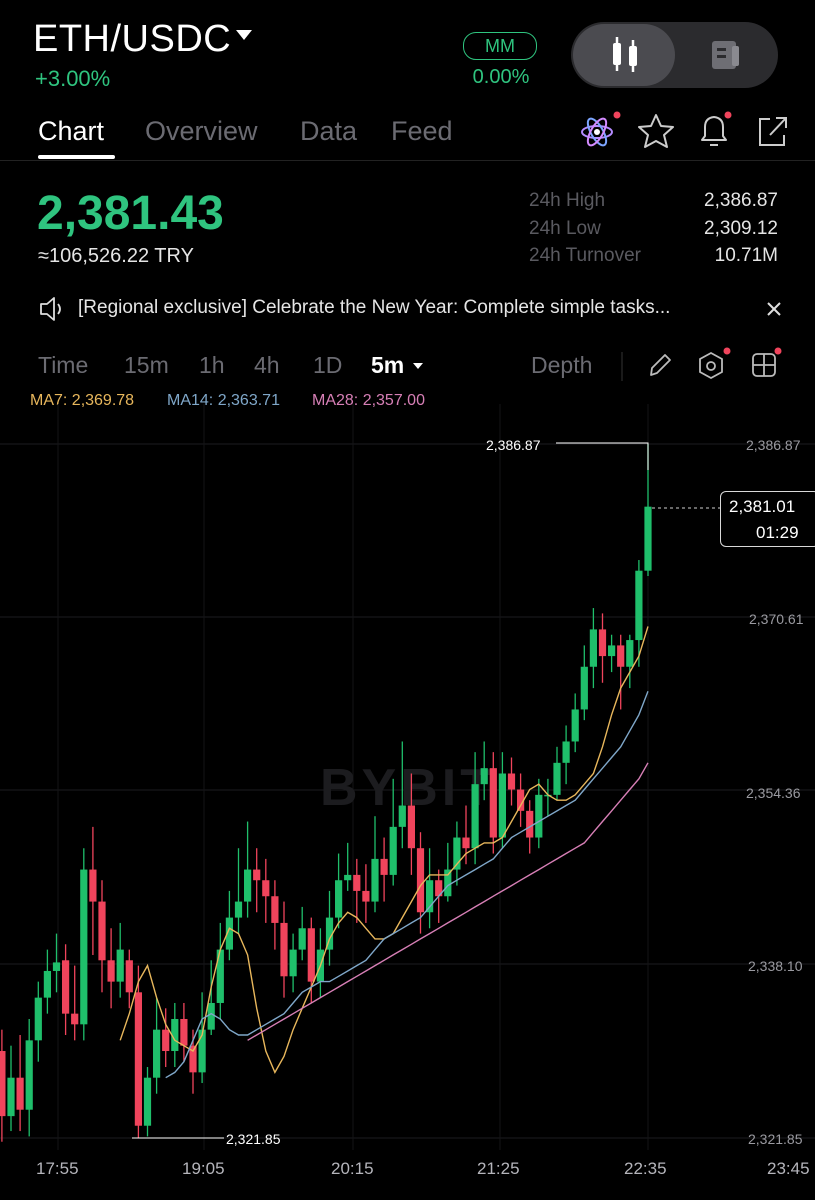 This screenshot has height=1200, width=815. Describe the element at coordinates (775, 1139) in the screenshot. I see `price-axis-label: 2,321.85` at that location.